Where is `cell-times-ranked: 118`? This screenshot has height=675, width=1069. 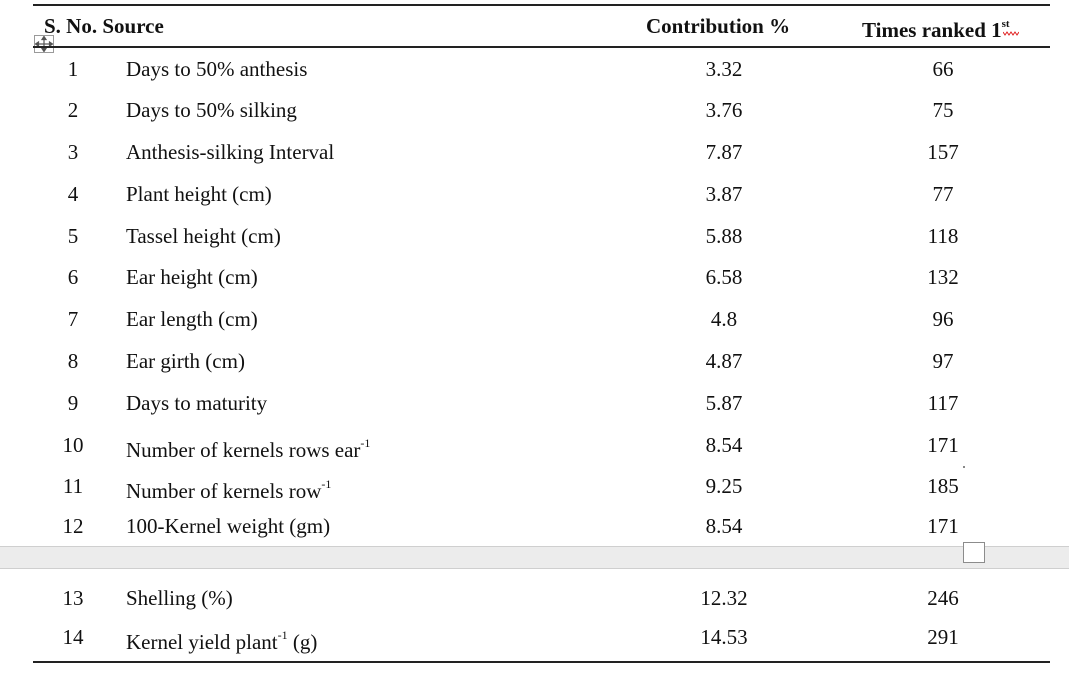
cell-times-ranked: 118 is located at coordinates (943, 236).